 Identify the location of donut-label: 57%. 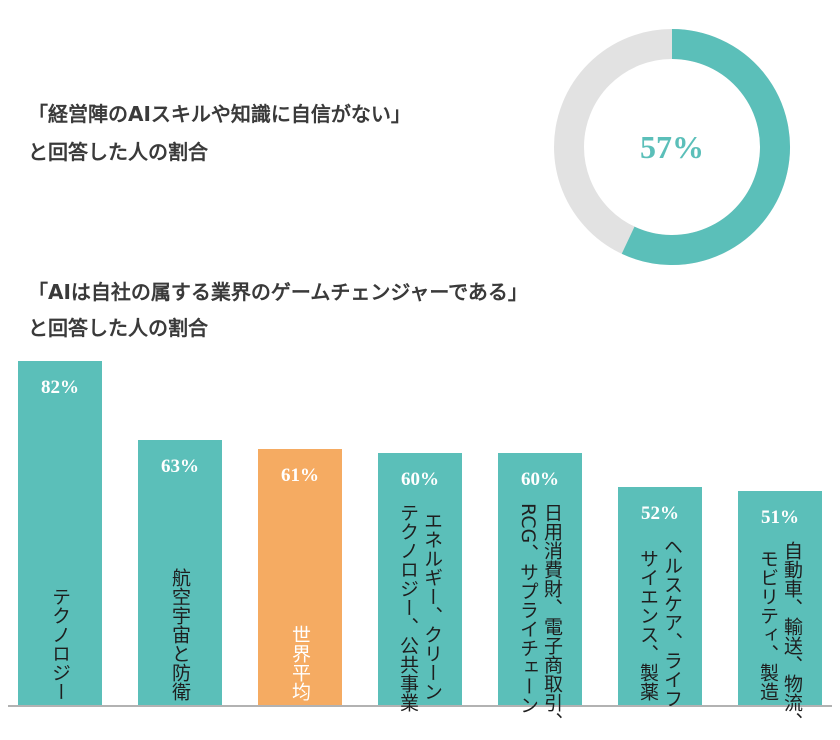
(672, 147).